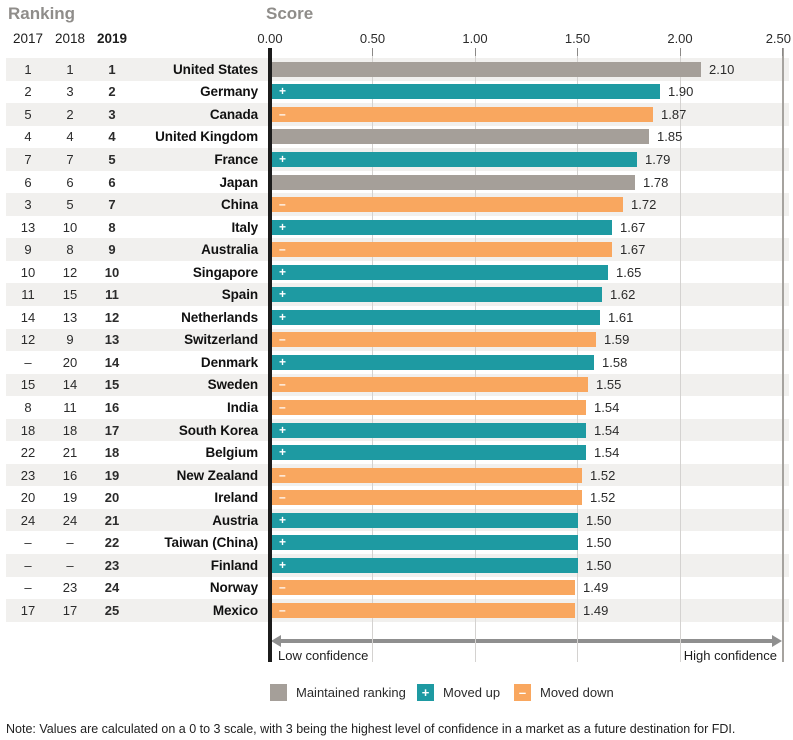 The image size is (793, 740). I want to click on legend-swatch-maintained, so click(278, 692).